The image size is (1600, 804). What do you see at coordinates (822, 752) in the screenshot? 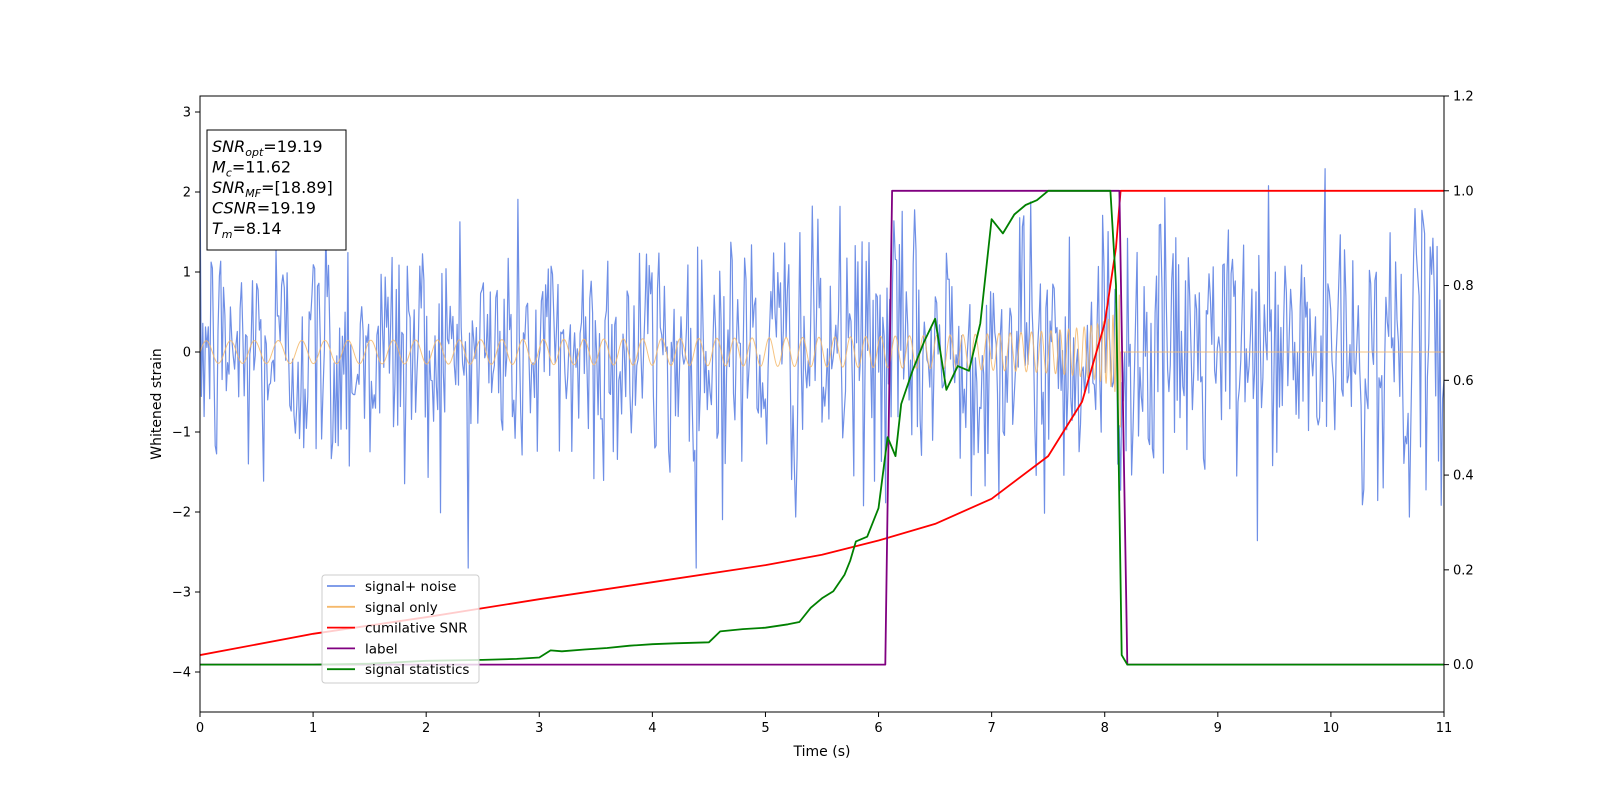
I see `x-axis-label: Time (s)` at bounding box center [822, 752].